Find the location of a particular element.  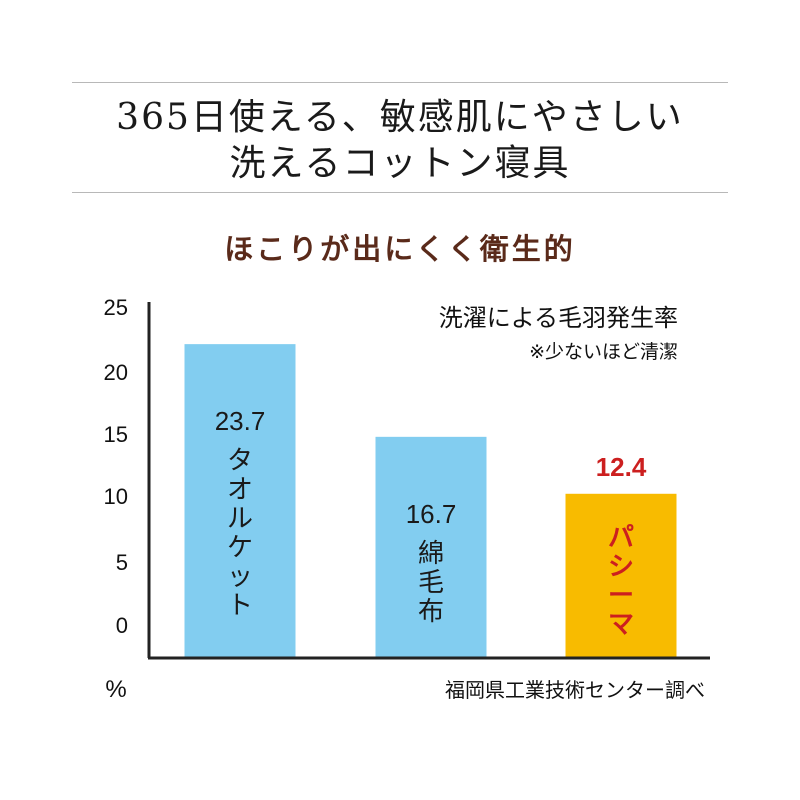

bar-value-label: 23.7 is located at coordinates (240, 421).